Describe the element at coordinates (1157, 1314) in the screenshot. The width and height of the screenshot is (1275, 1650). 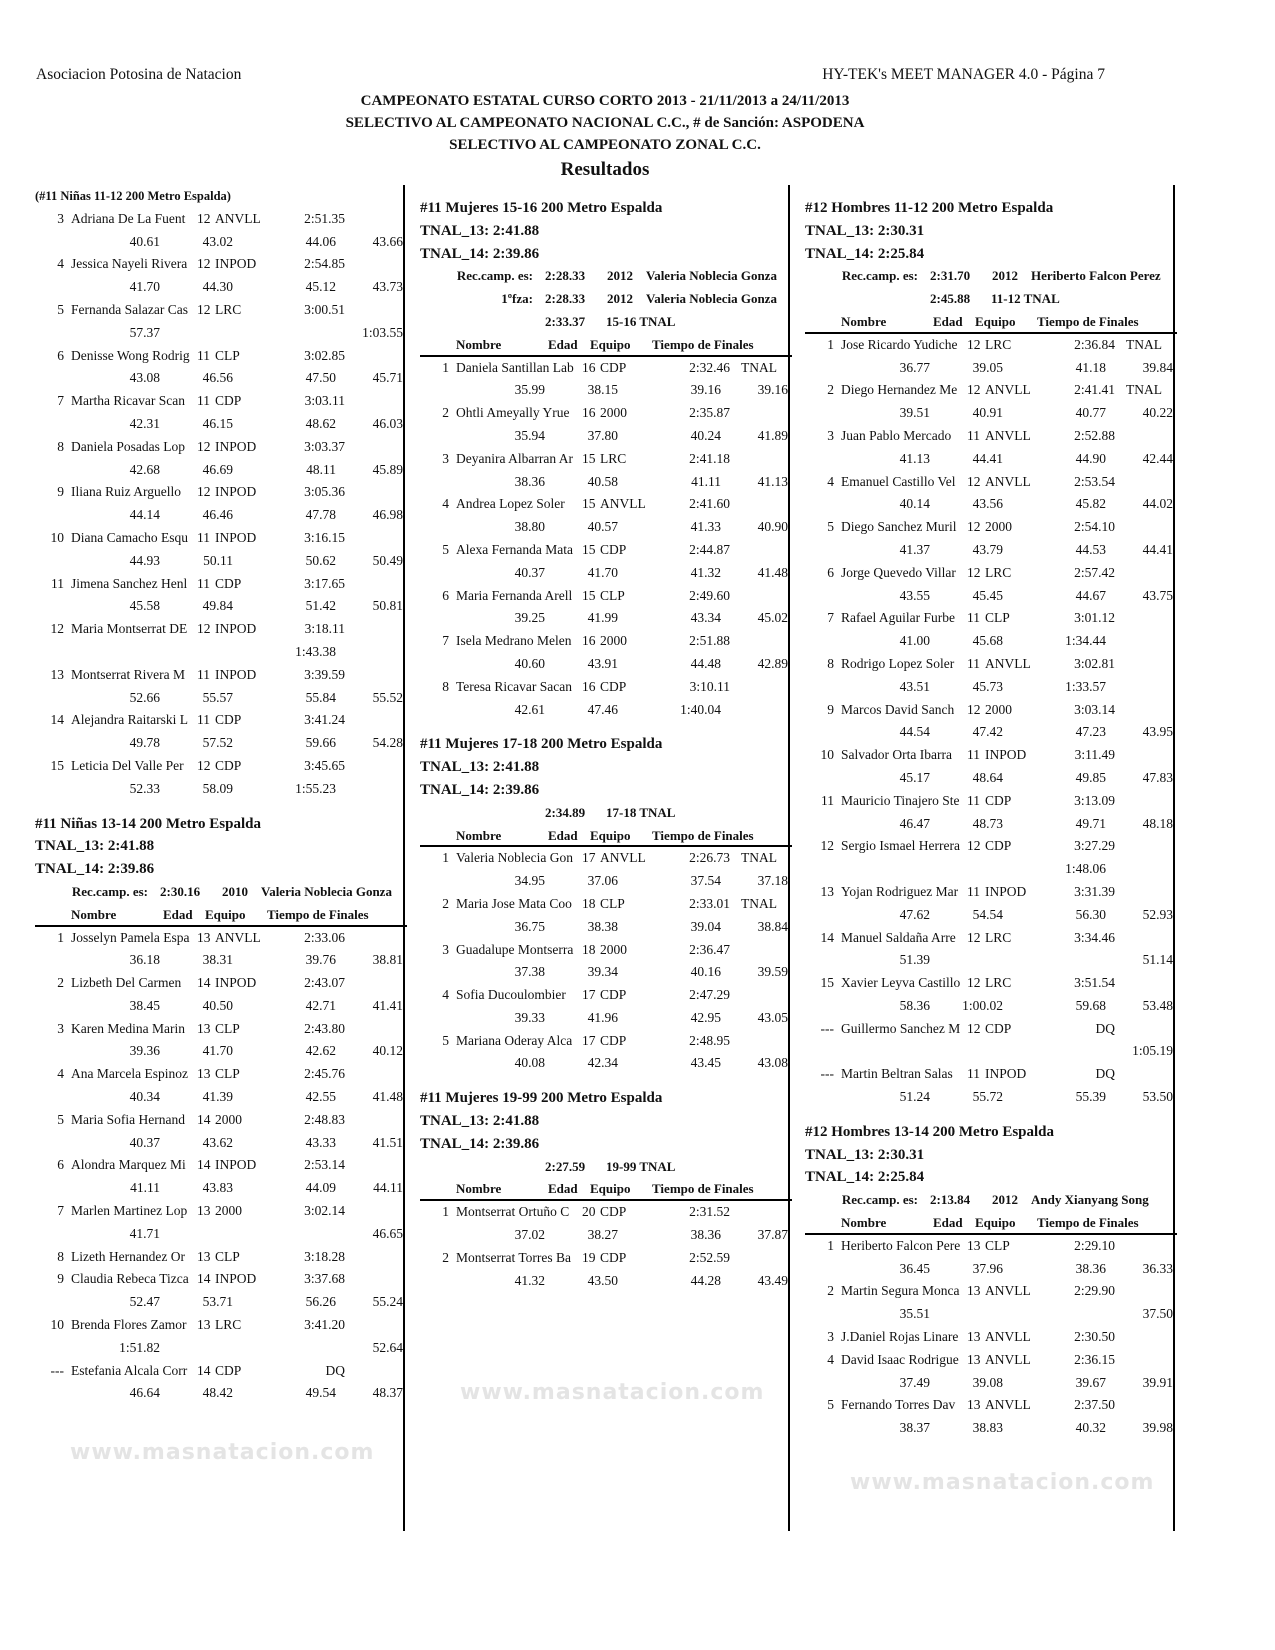
I see `split-time: 37.50` at that location.